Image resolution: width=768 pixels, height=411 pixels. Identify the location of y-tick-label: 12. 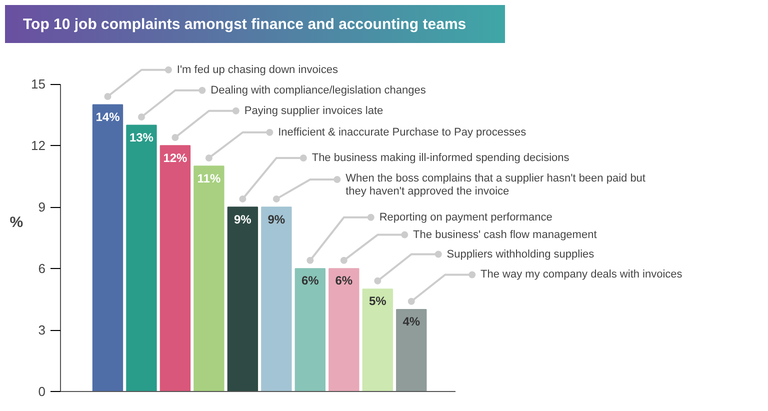
(38, 146).